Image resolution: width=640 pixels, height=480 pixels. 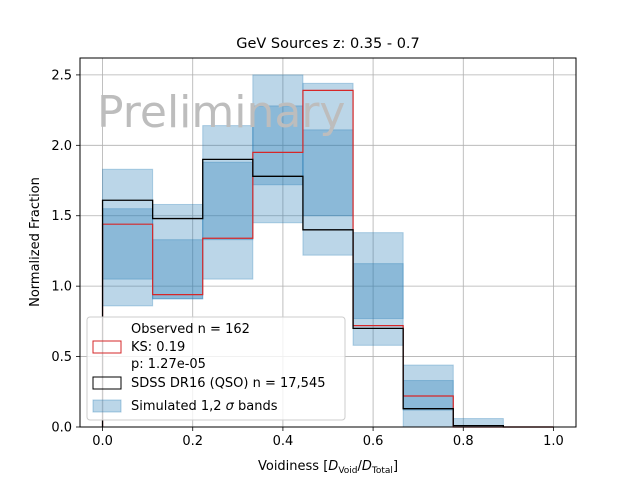 What do you see at coordinates (328, 44) in the screenshot?
I see `chart-title: GeV Sources z: 0.35 - 0.7` at bounding box center [328, 44].